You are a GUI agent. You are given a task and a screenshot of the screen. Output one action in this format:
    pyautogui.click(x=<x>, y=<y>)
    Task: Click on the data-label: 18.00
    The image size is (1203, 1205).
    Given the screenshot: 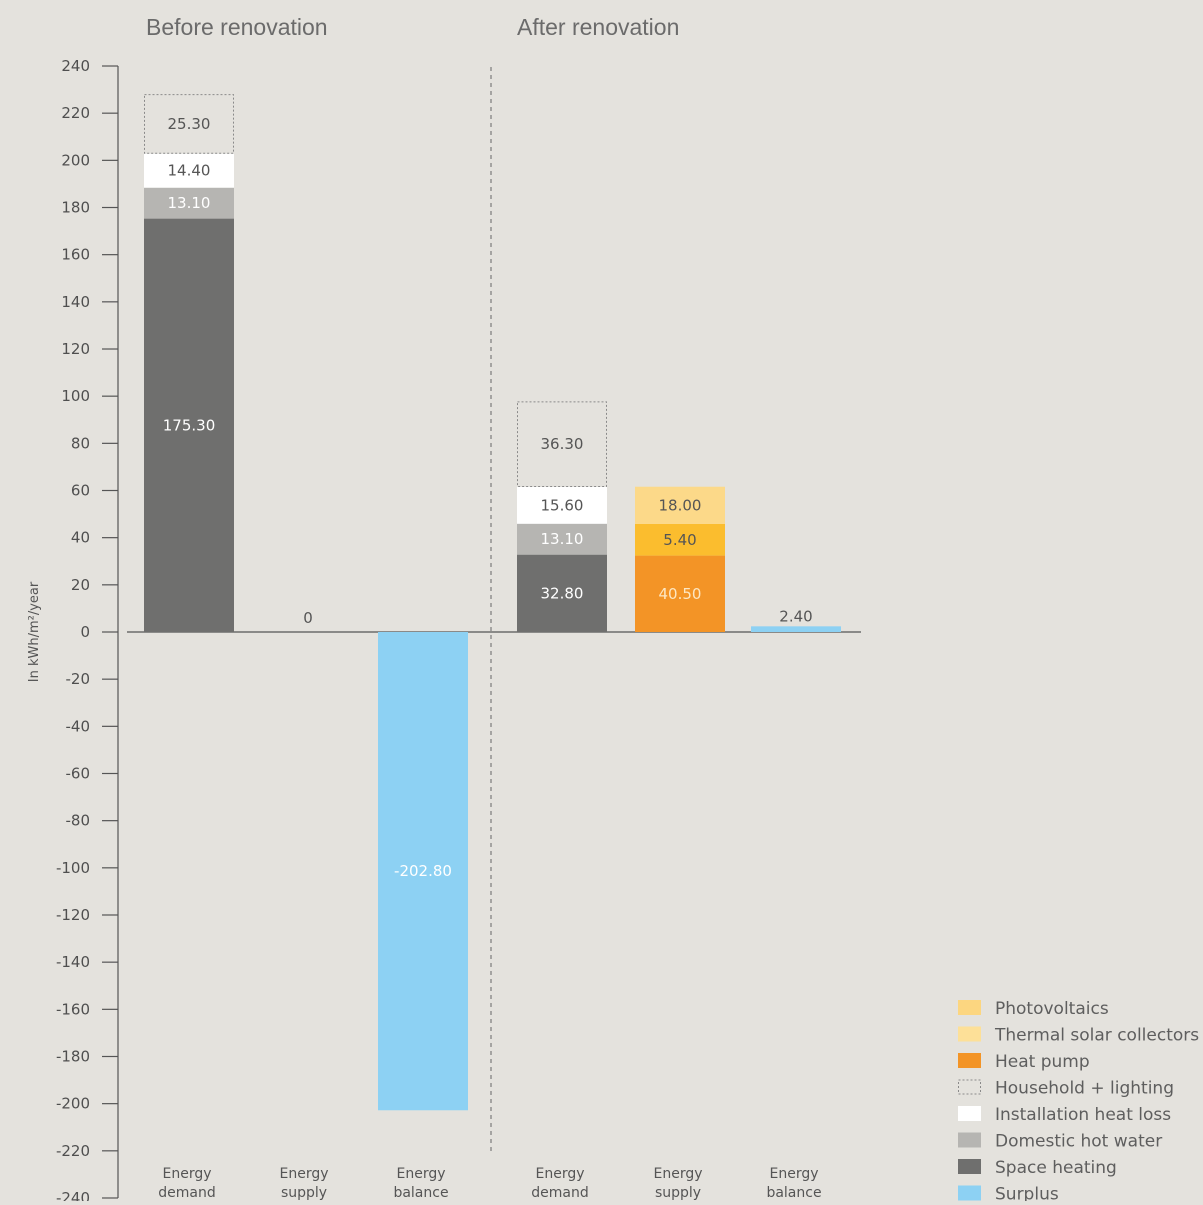 What is the action you would take?
    pyautogui.click(x=680, y=505)
    